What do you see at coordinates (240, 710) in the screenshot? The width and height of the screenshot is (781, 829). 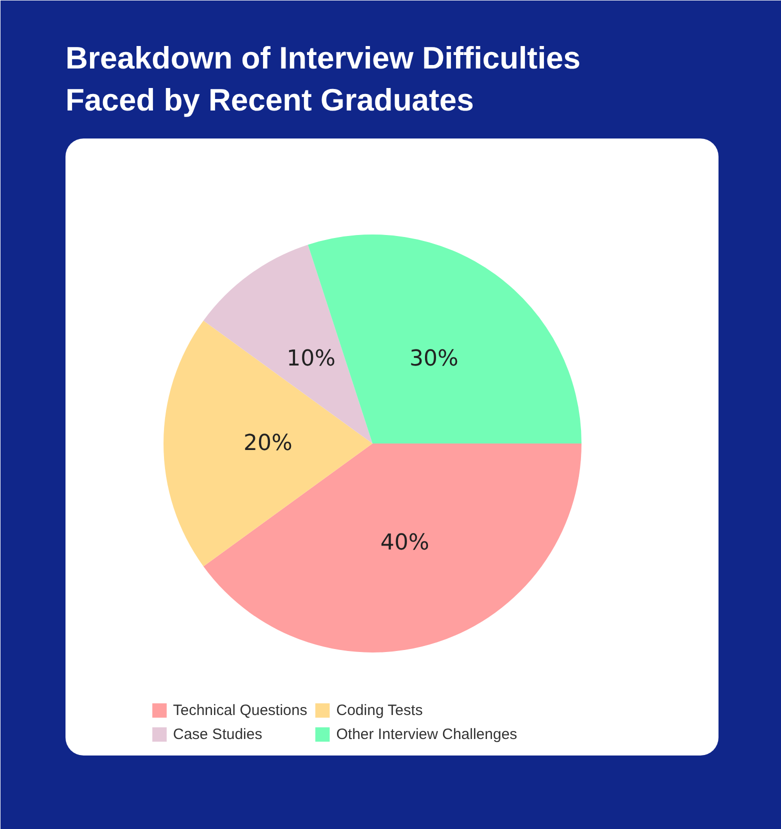 I see `legend-label: Technical Questions` at bounding box center [240, 710].